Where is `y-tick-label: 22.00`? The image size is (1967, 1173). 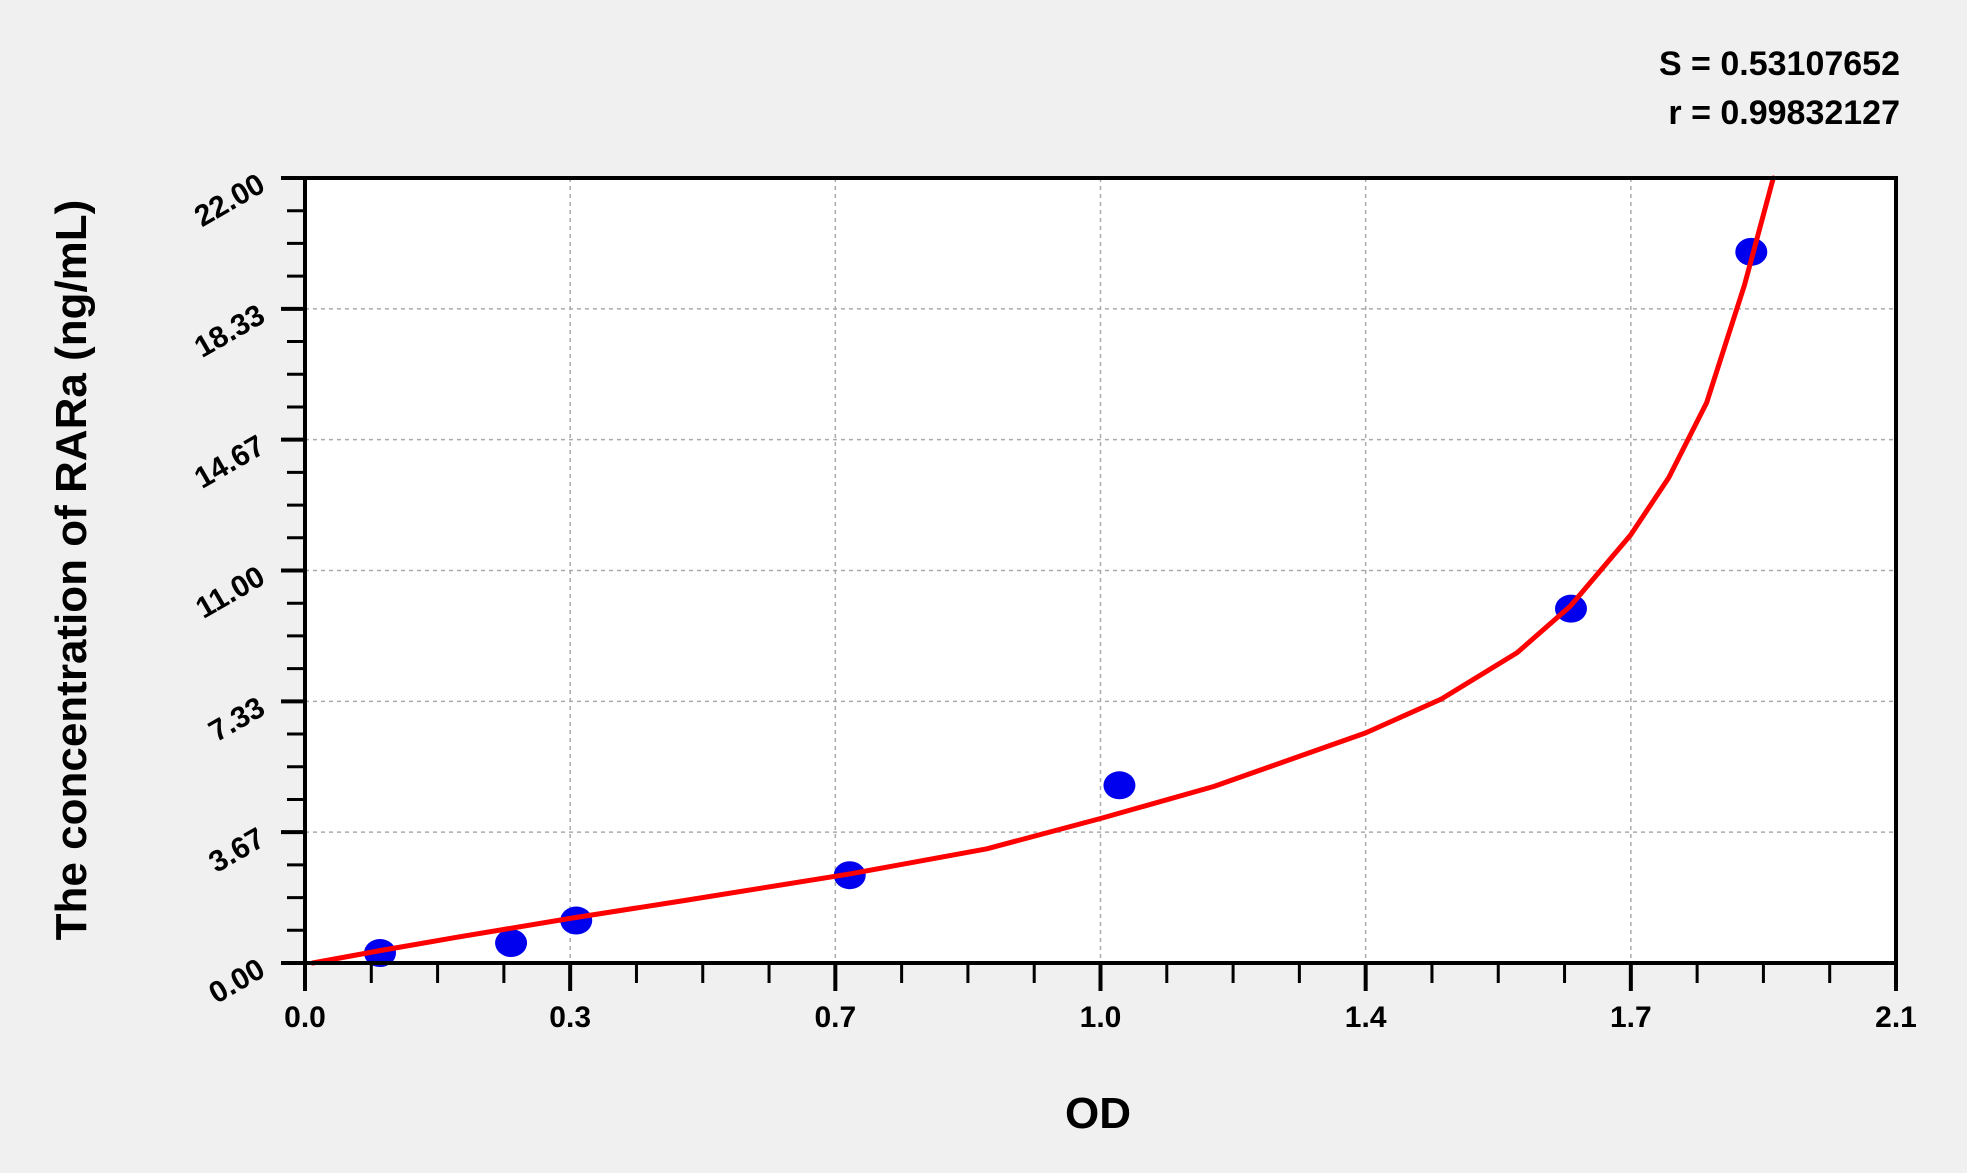 y-tick-label: 22.00 is located at coordinates (230, 200).